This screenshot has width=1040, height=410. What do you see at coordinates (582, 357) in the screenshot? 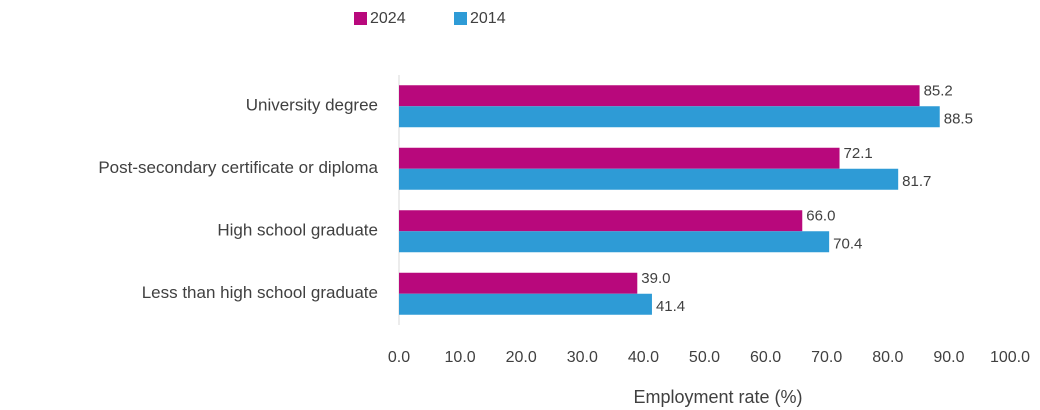
I see `x-tick-label: 30.0` at bounding box center [582, 357].